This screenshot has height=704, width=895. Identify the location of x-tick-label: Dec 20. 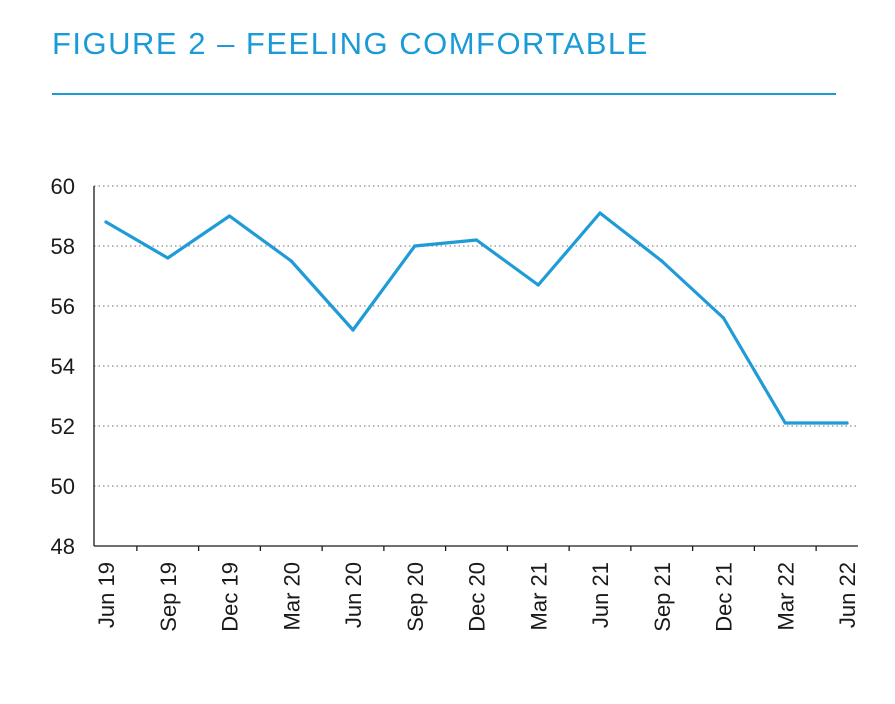
(477, 597).